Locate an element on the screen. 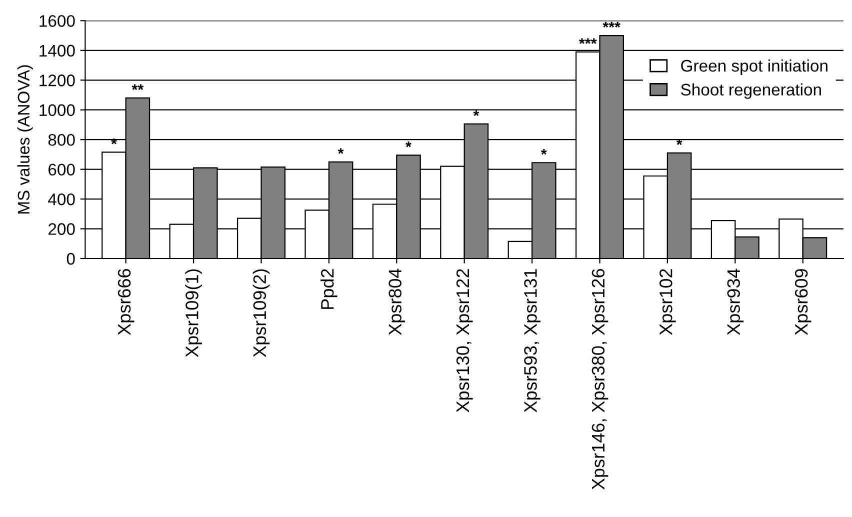 The image size is (852, 517). x-tick-label: Xpsr130, Xpsr122 is located at coordinates (464, 340).